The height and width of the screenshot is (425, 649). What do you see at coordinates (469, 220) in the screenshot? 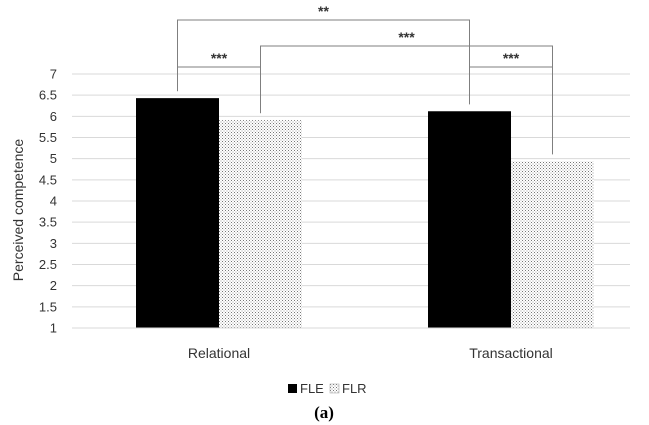
I see `bar-fle-transactional` at bounding box center [469, 220].